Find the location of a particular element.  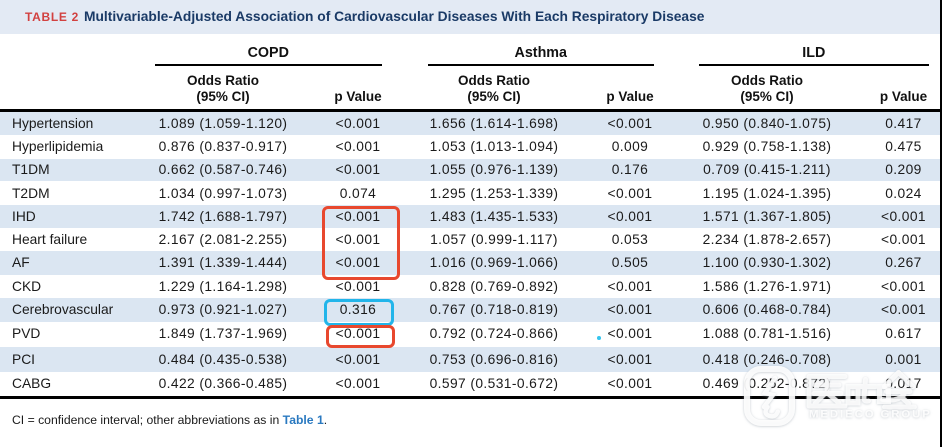

svg-text: MEDIECO GROUP is located at coordinates (870, 415).